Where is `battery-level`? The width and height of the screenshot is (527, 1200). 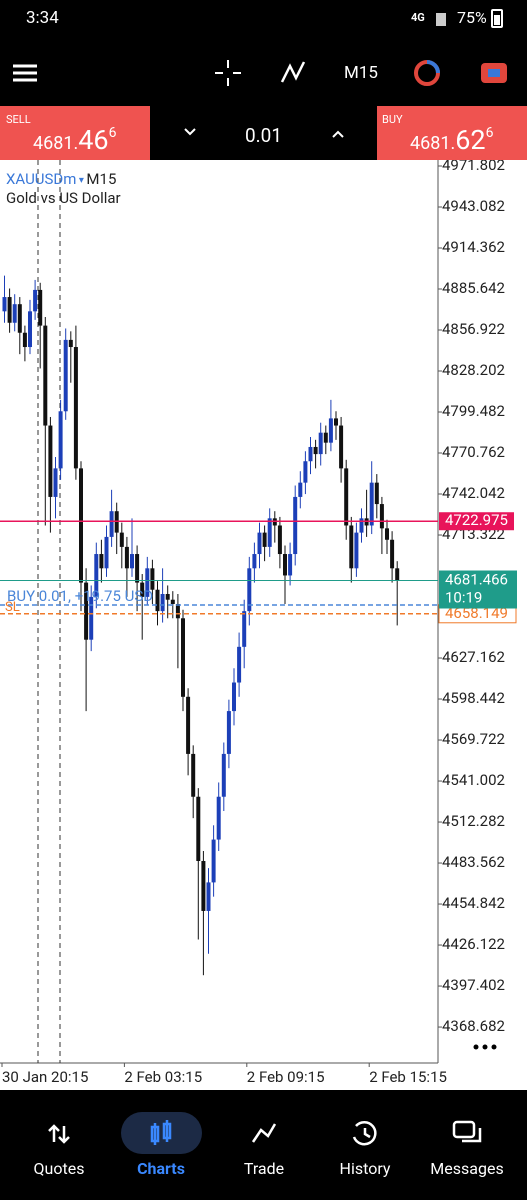
battery-level is located at coordinates (497, 20).